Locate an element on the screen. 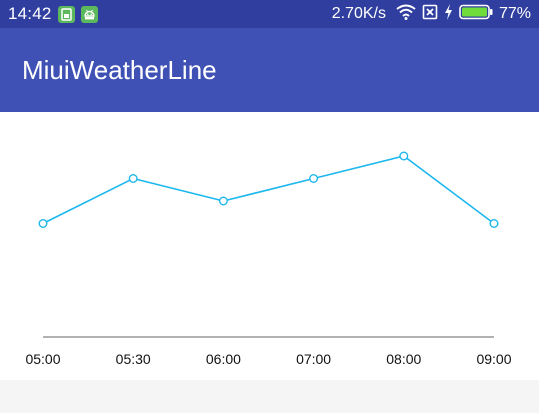 The width and height of the screenshot is (539, 413). wifi-icon is located at coordinates (406, 14).